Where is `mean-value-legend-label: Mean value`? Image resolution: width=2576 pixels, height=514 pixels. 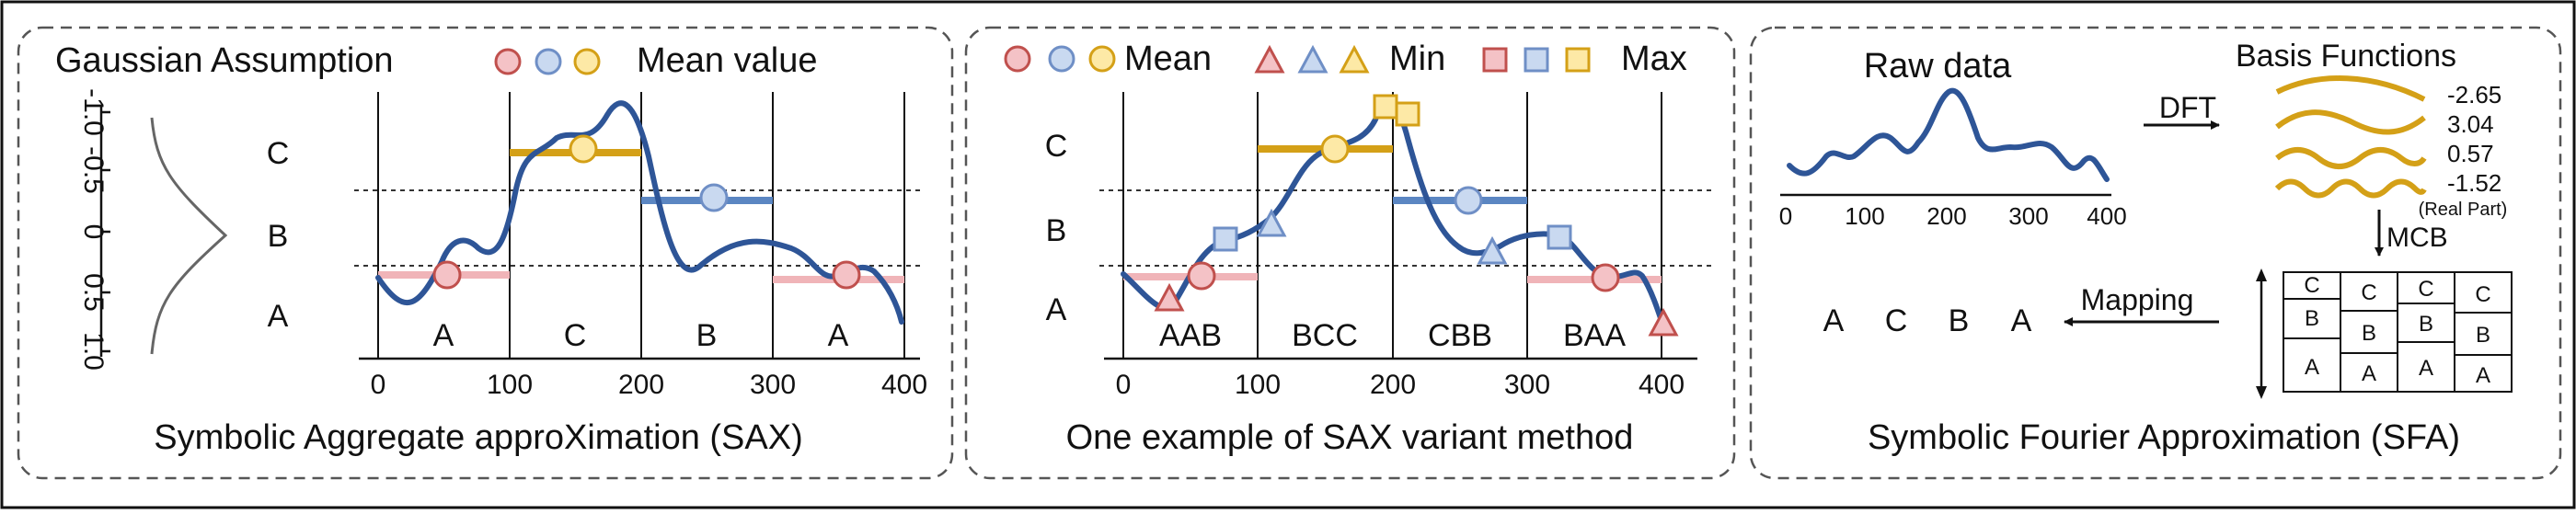 mean-value-legend-label: Mean value is located at coordinates (727, 60).